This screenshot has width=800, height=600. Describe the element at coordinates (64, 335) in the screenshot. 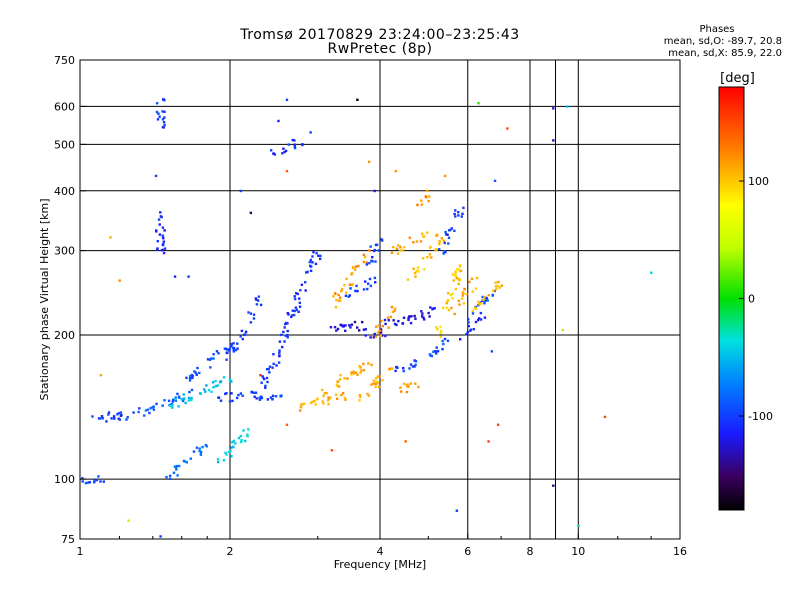

I see `y-tick-label: 200` at that location.